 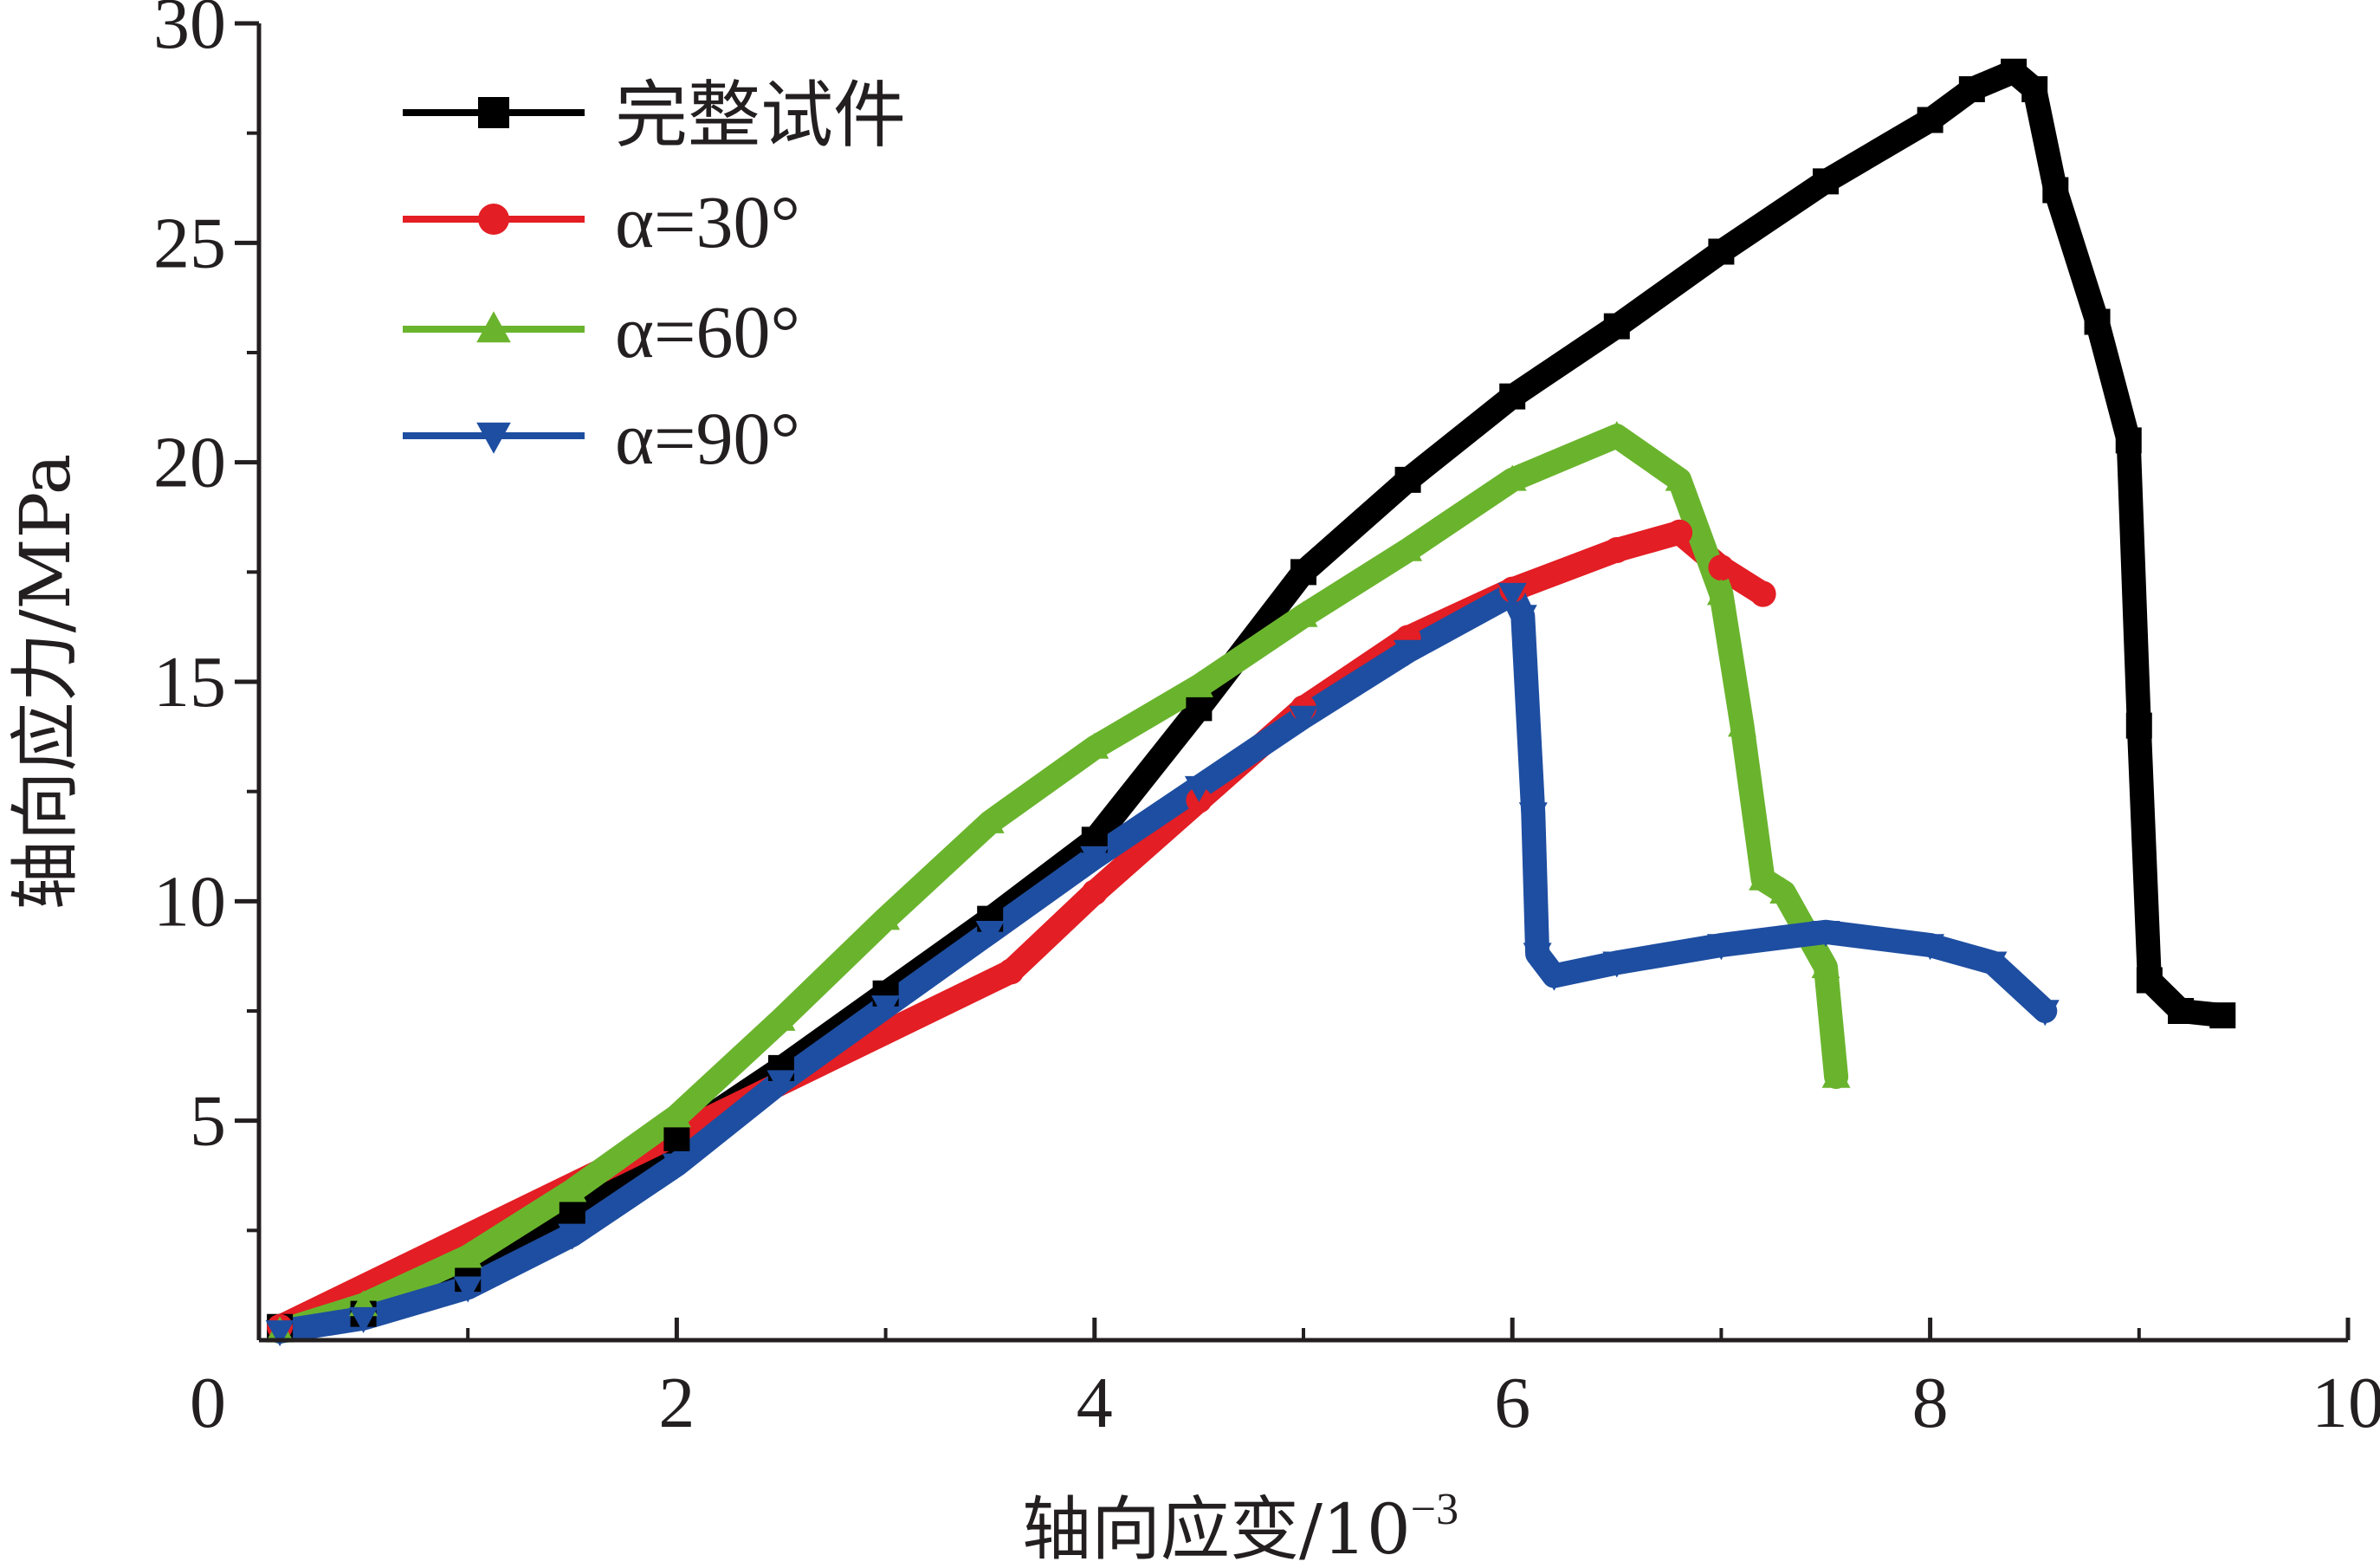 What do you see at coordinates (1434, 1509) in the screenshot?
I see `x-axis-title-exponent: −3` at bounding box center [1434, 1509].